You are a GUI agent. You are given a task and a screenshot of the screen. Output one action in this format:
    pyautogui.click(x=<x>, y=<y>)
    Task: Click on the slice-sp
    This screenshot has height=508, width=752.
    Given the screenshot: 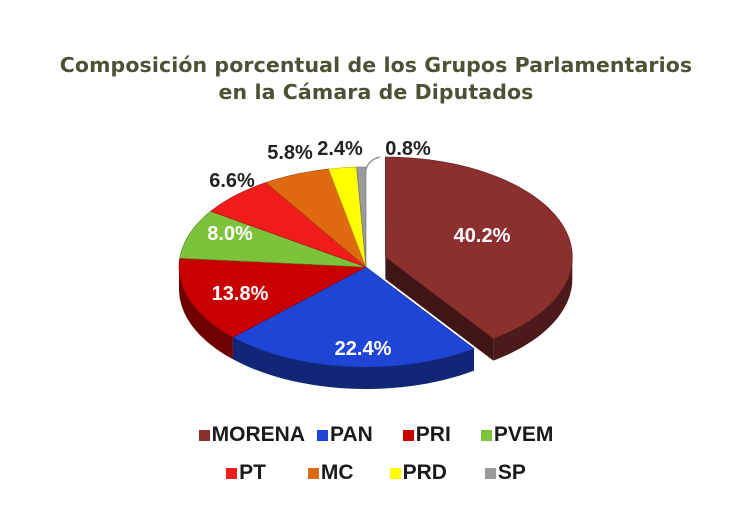 What is the action you would take?
    pyautogui.click(x=361, y=217)
    